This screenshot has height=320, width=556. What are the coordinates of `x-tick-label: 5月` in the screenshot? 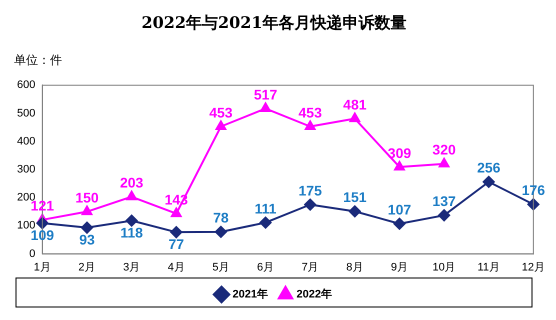 It's located at (221, 267).